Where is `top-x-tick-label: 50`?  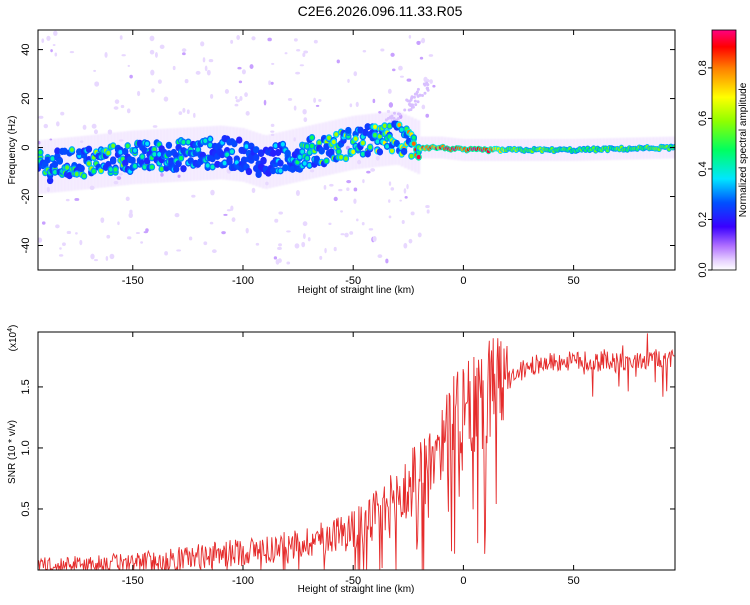
top-x-tick-label: 50 is located at coordinates (573, 281).